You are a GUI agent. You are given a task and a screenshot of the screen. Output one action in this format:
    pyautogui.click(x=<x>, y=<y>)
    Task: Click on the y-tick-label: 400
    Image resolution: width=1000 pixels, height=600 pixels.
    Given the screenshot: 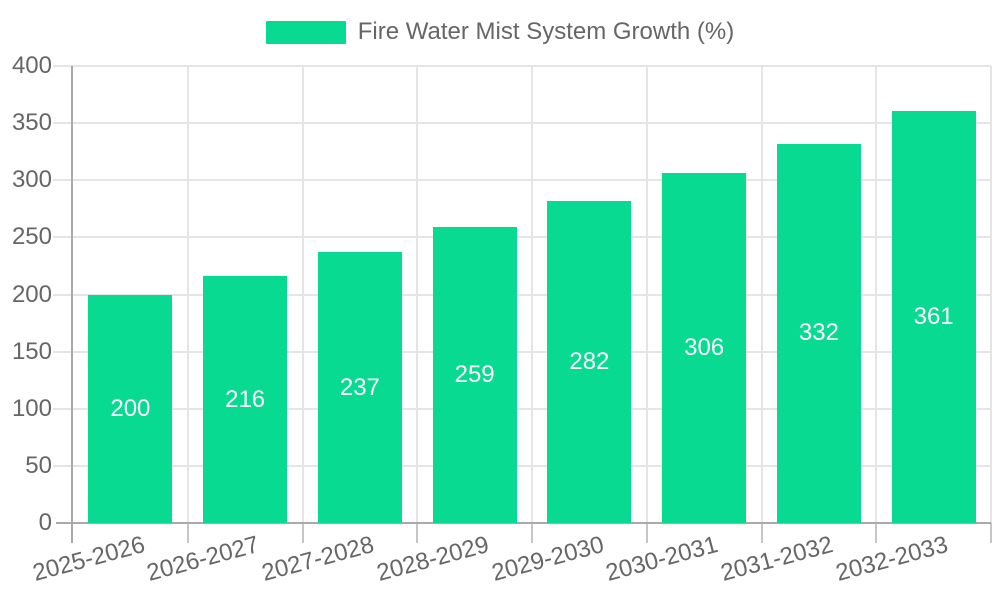 What is the action you would take?
    pyautogui.click(x=31, y=65)
    